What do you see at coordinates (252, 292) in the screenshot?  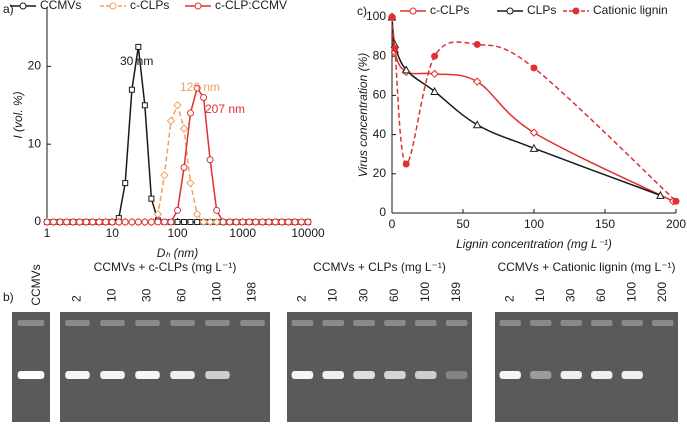 I see `lane-label: 198` at bounding box center [252, 292].